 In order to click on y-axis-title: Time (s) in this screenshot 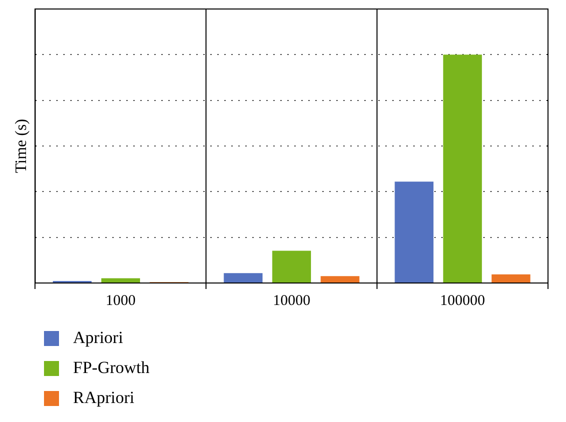, I will do `click(21, 146)`.